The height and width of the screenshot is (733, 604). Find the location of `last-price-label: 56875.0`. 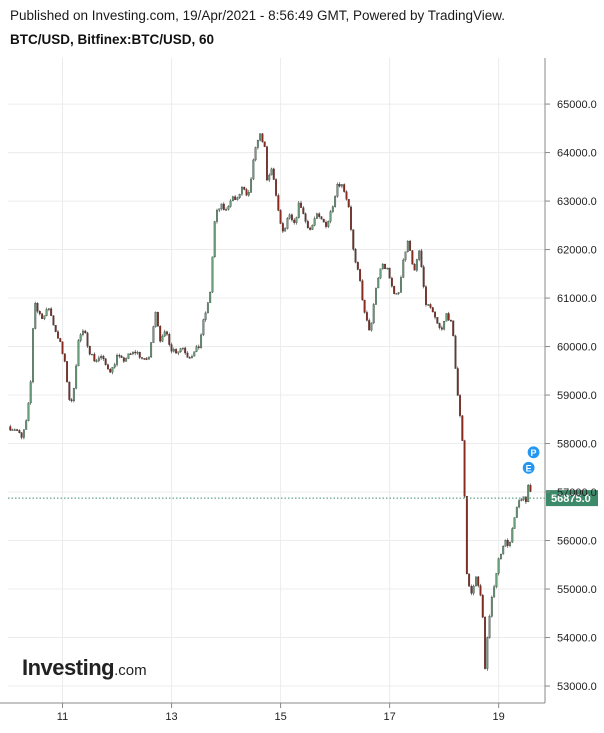

last-price-label: 56875.0 is located at coordinates (571, 499).